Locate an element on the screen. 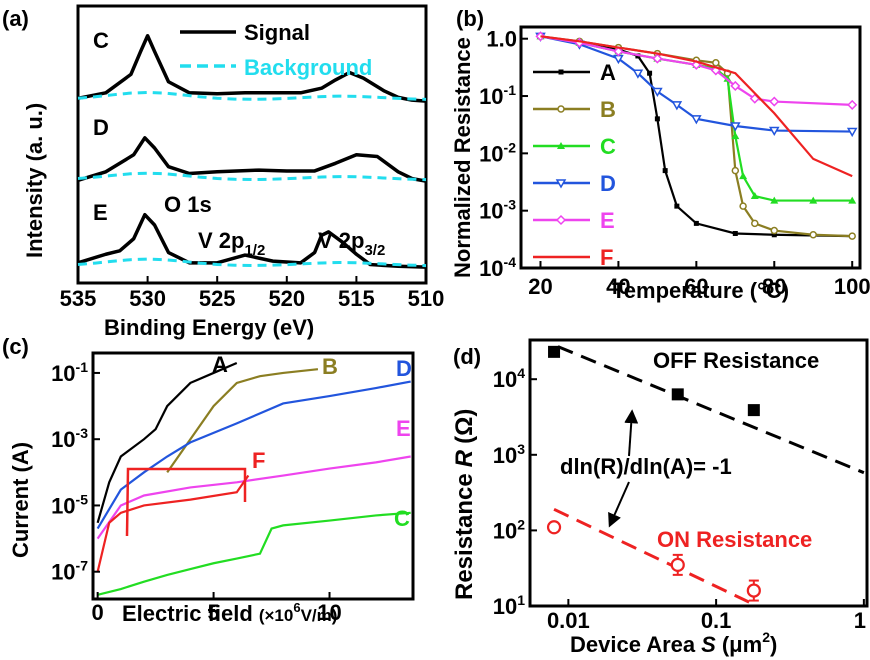  legend-label-f: F is located at coordinates (606, 257).